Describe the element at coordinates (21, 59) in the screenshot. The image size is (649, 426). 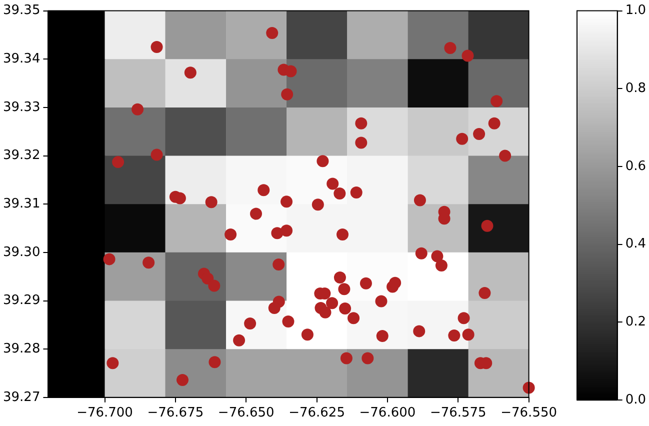
I see `y-tick-label: 39.34` at that location.